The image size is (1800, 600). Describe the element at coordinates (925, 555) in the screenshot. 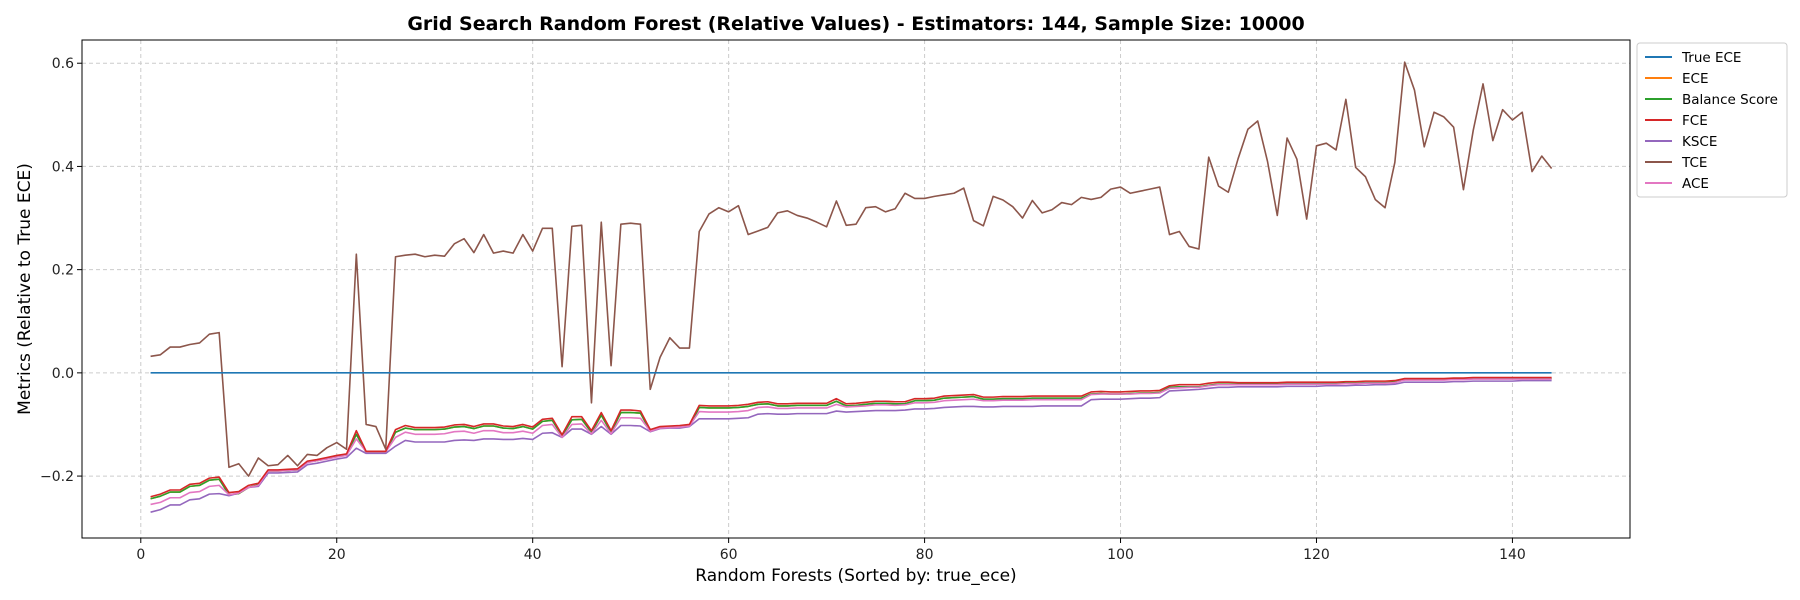

I see `x-tick-label: 80` at that location.